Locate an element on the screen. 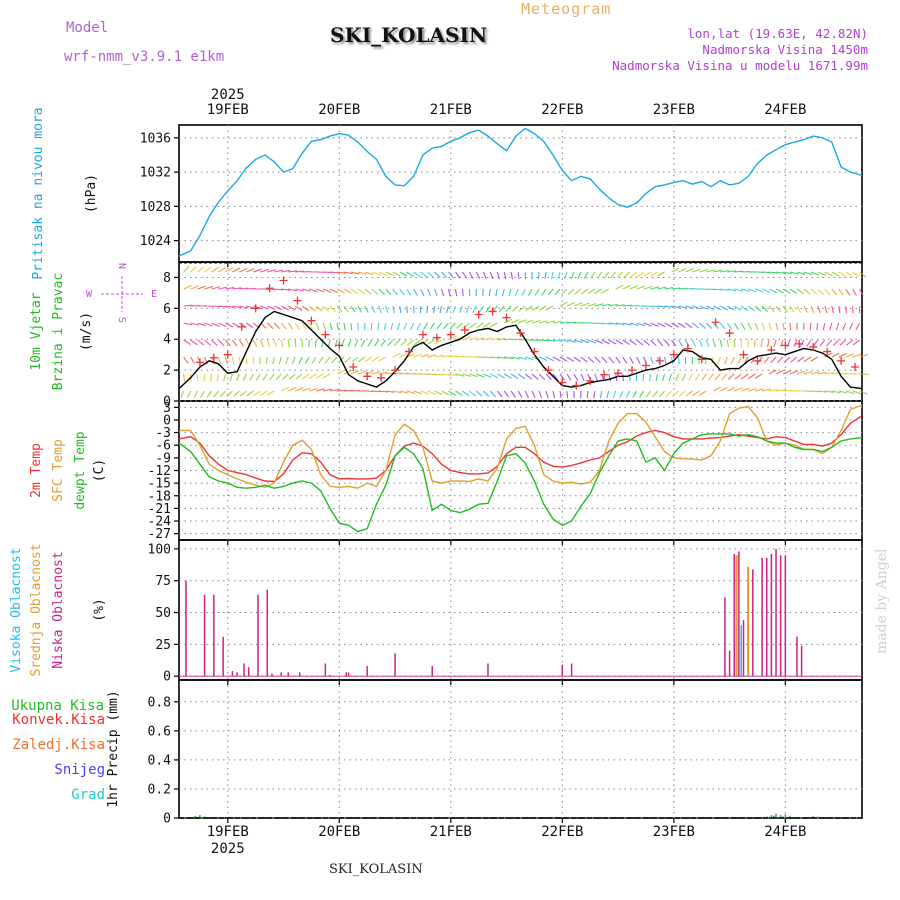 This screenshot has width=900, height=900. top-date-label: 21FEB is located at coordinates (451, 110).